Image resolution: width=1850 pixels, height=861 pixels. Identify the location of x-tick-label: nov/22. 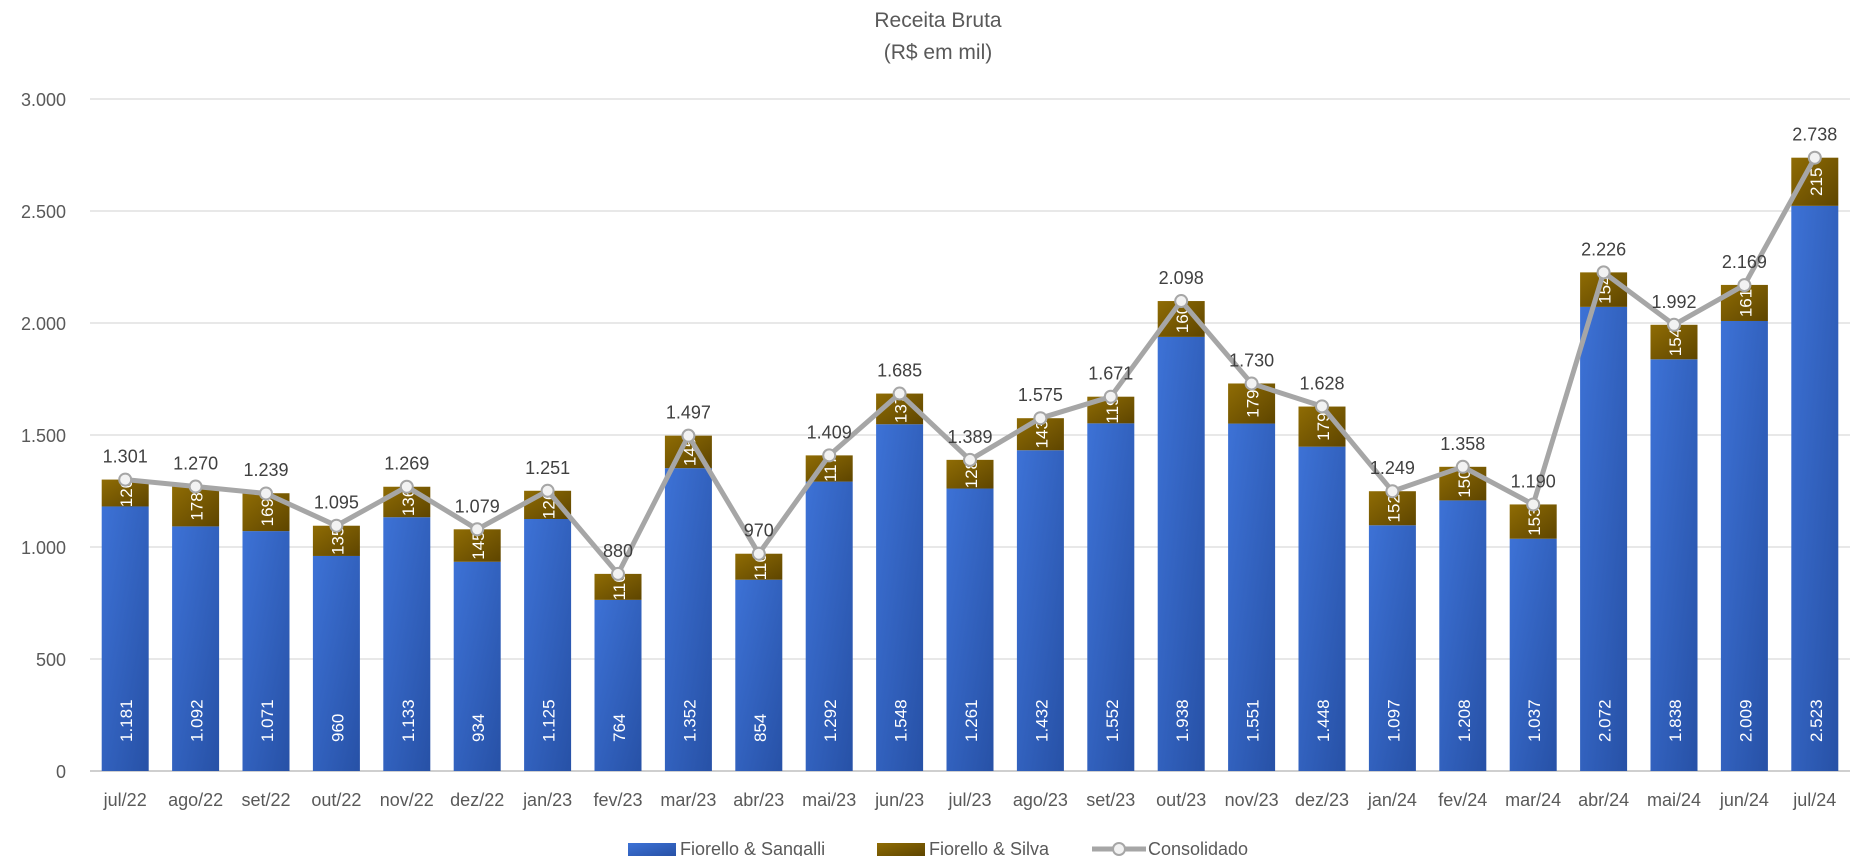
(407, 800).